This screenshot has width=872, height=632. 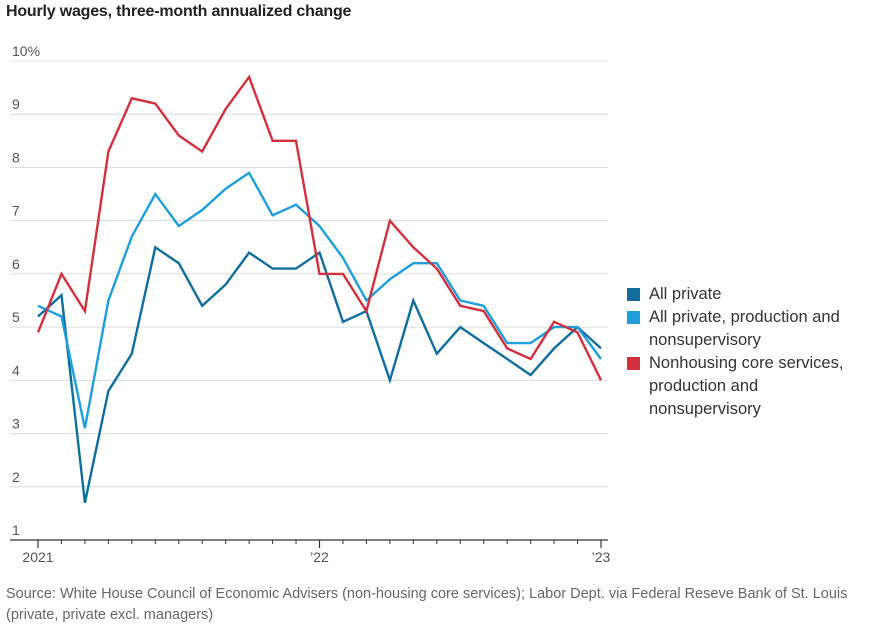 What do you see at coordinates (16, 104) in the screenshot?
I see `y-tick-label: 9` at bounding box center [16, 104].